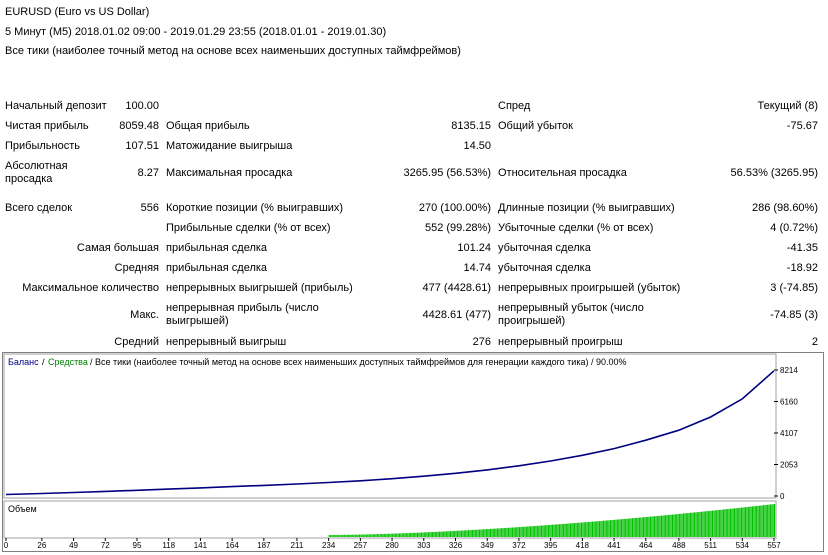 The height and width of the screenshot is (555, 828). What do you see at coordinates (47, 126) in the screenshot?
I see `net-profit-label: Чистая прибыль` at bounding box center [47, 126].